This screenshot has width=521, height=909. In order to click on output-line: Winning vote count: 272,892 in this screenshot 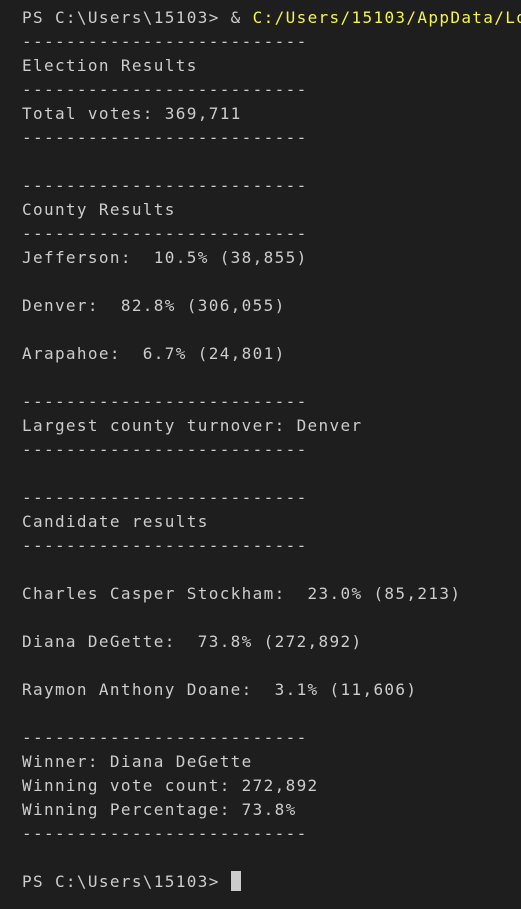, I will do `click(170, 785)`.